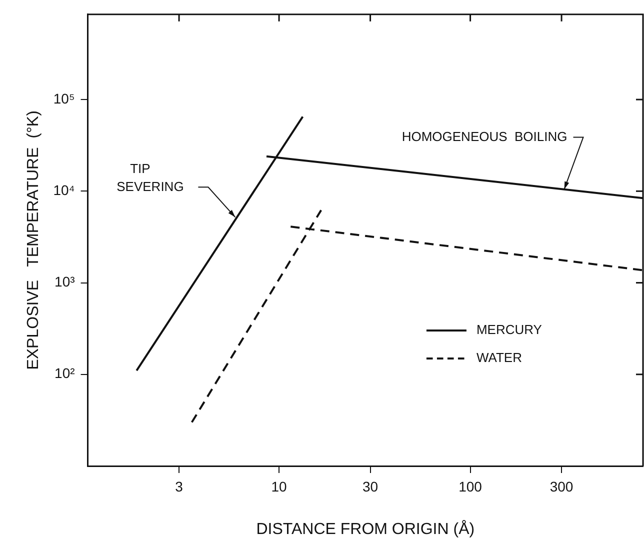 This screenshot has width=644, height=547. I want to click on y-axis-title: EXPLOSIVE TEMPERATURE (°K), so click(33, 240).